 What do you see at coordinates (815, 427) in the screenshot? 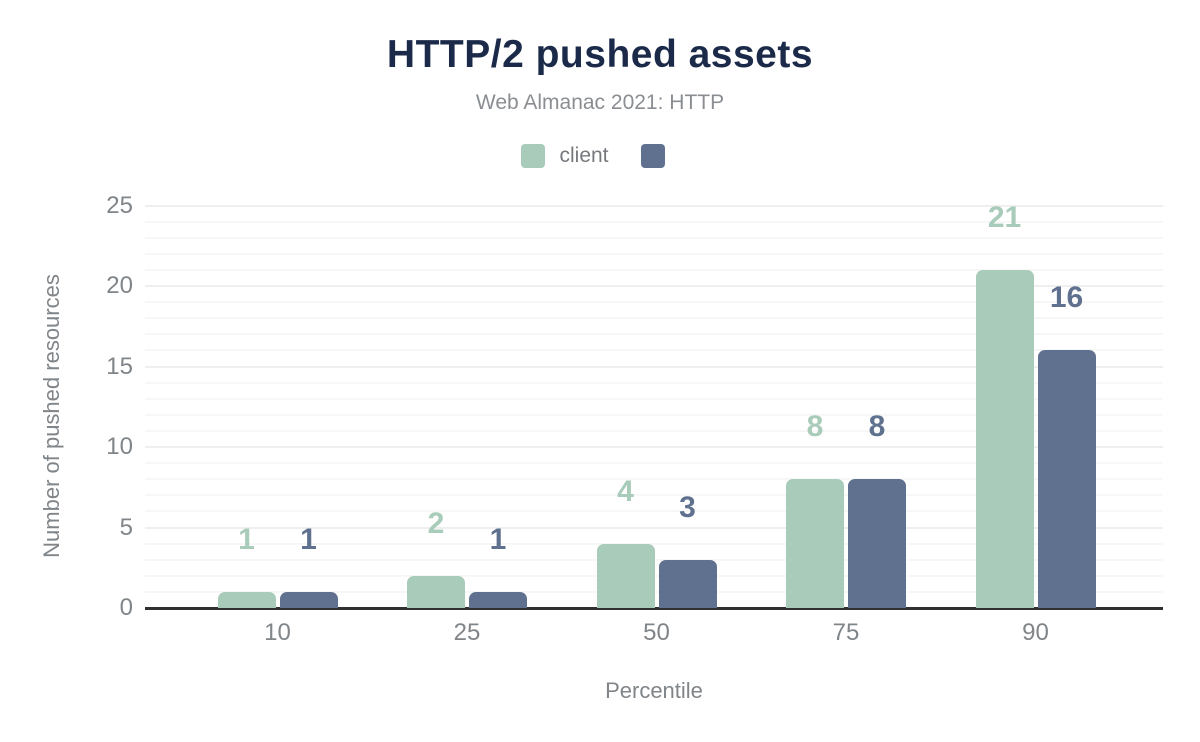
I see `bar-client-p75-value-label: 8` at bounding box center [815, 427].